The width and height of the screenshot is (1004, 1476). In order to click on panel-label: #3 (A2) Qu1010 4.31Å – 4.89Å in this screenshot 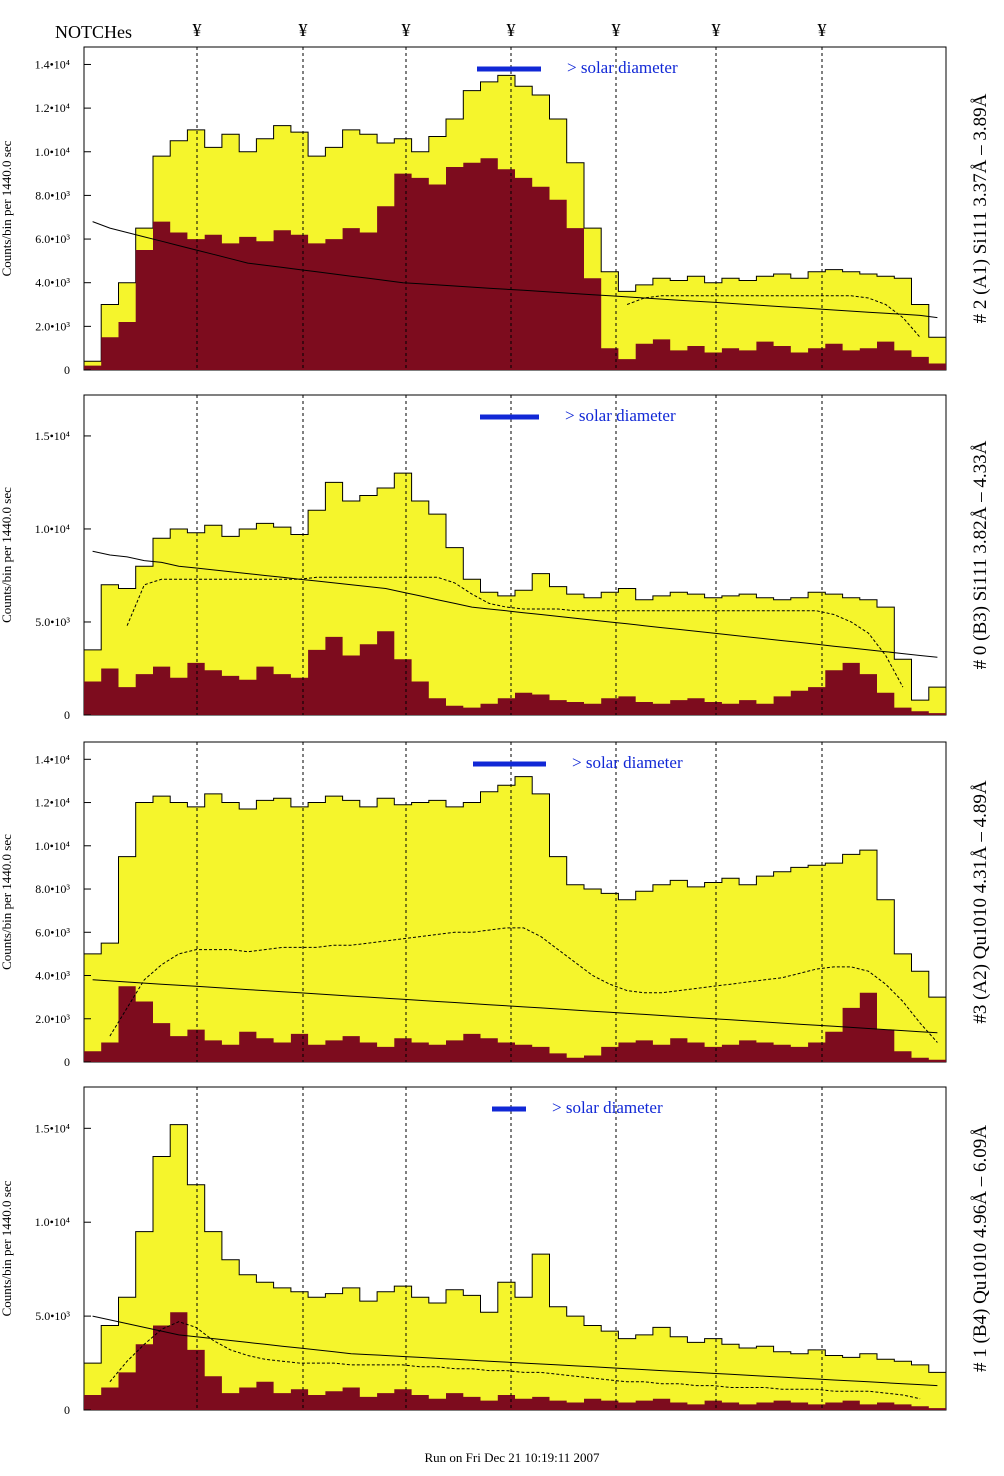, I will do `click(980, 902)`.